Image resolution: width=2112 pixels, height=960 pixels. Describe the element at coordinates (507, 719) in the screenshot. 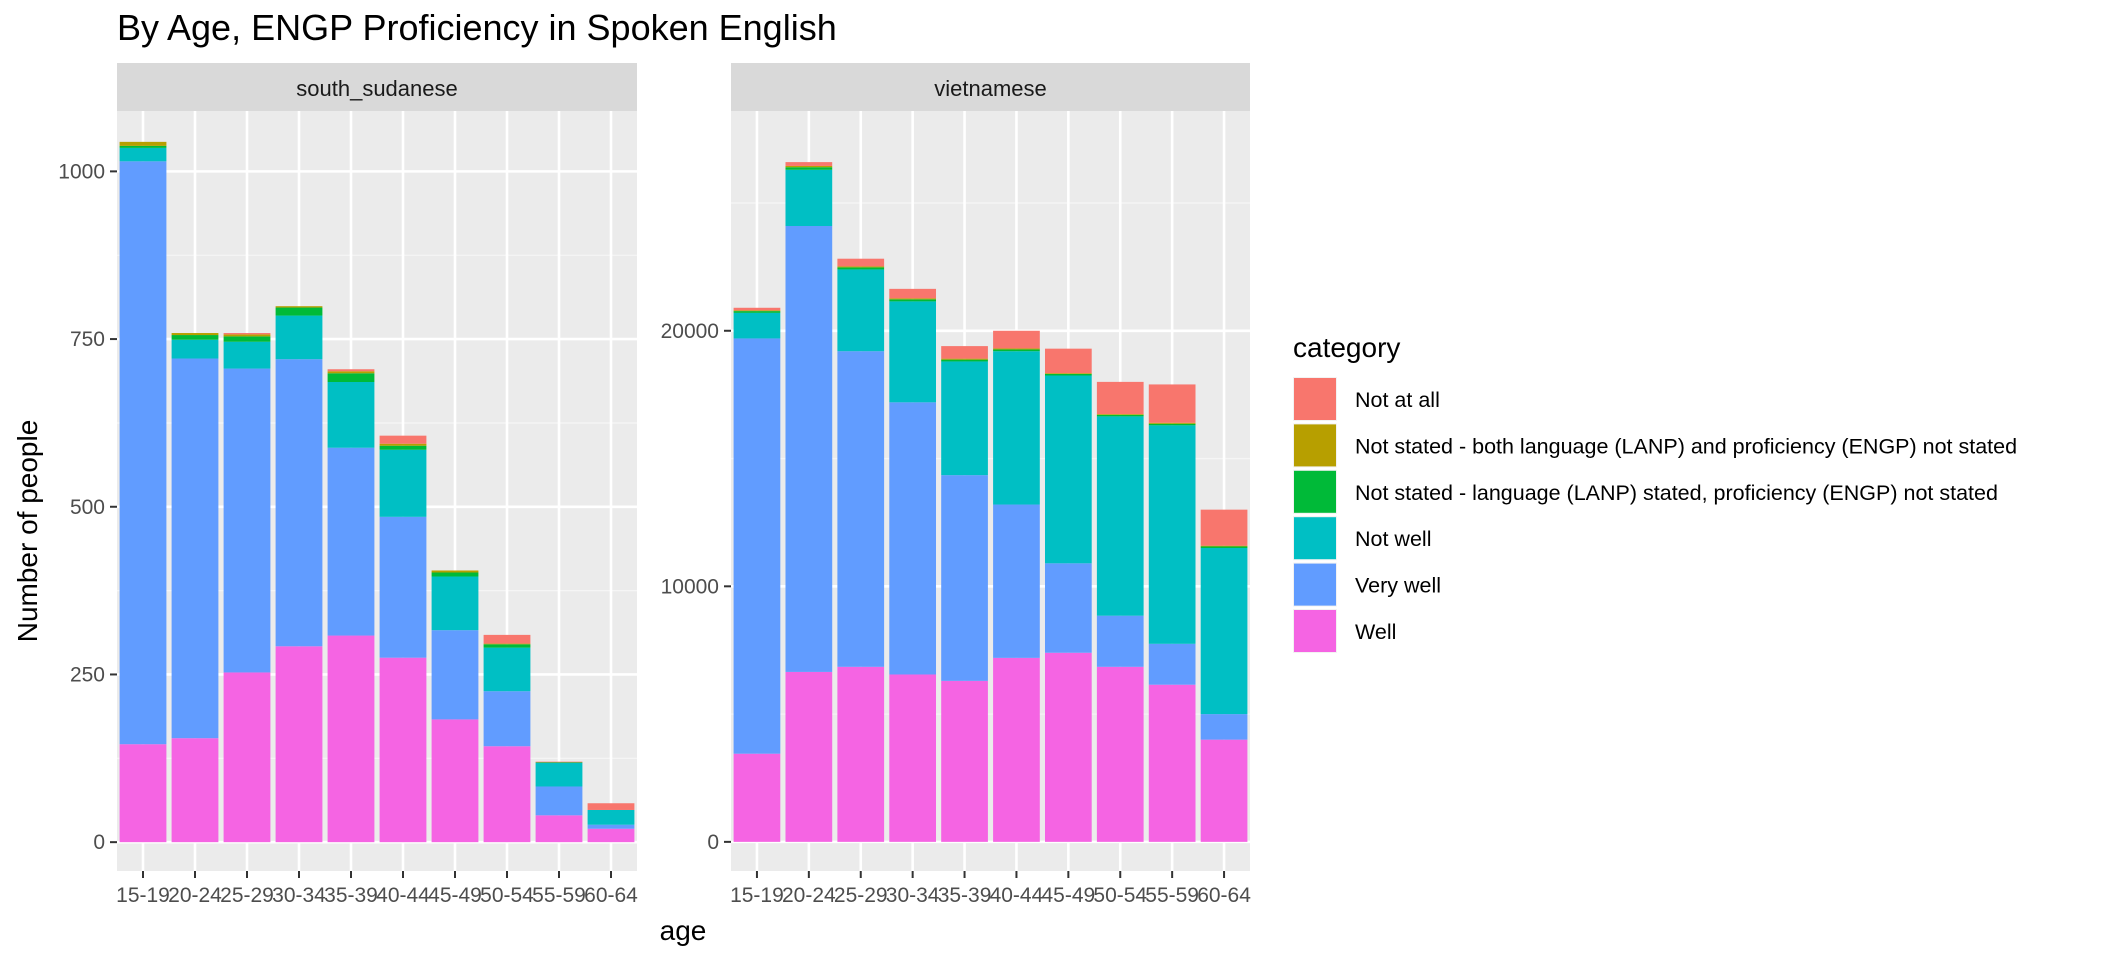

I see `bar-segment-south-sudanese-50-54-very-well` at that location.